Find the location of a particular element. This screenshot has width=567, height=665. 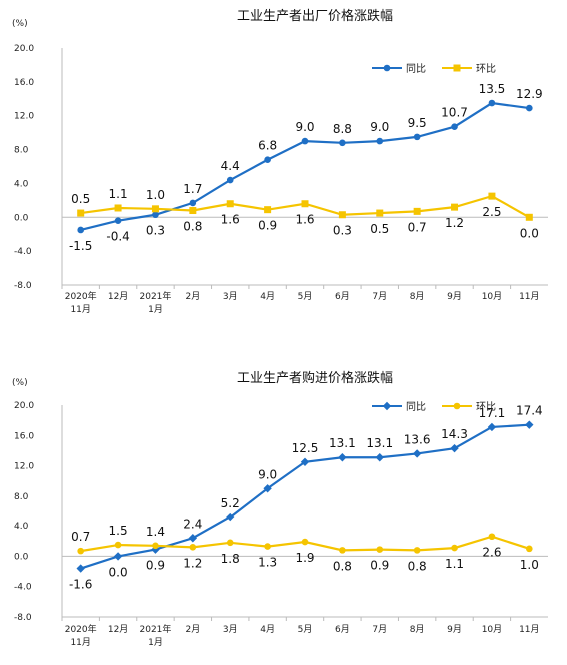

data-label: 1.8 is located at coordinates (230, 559).